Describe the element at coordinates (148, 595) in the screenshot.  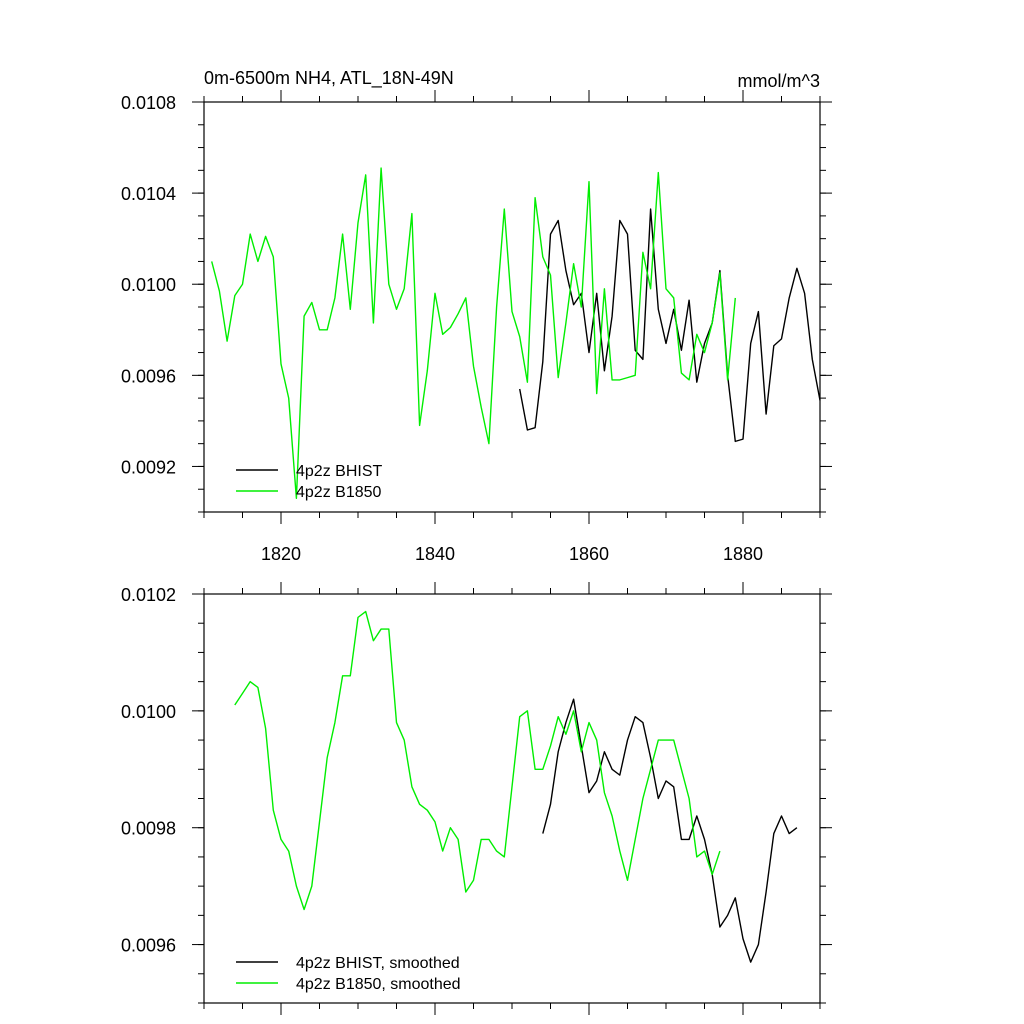
I see `y-tick-label: 0.0102` at that location.